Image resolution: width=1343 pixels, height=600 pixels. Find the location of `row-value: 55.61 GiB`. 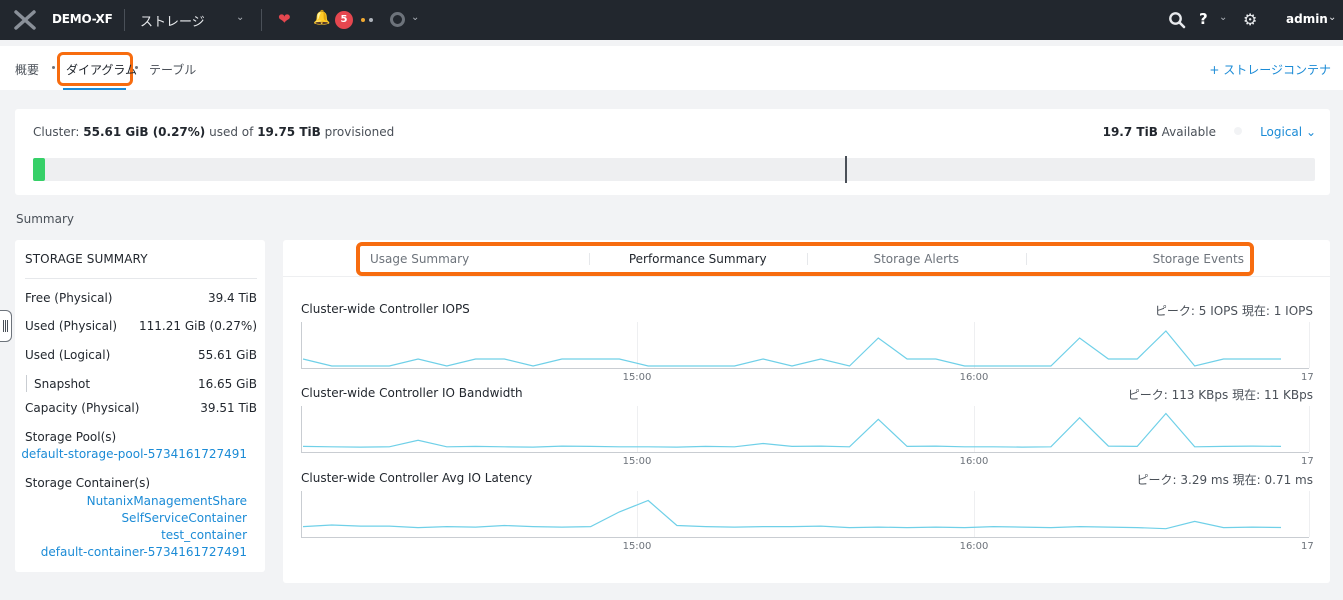

row-value: 55.61 GiB is located at coordinates (227, 355).